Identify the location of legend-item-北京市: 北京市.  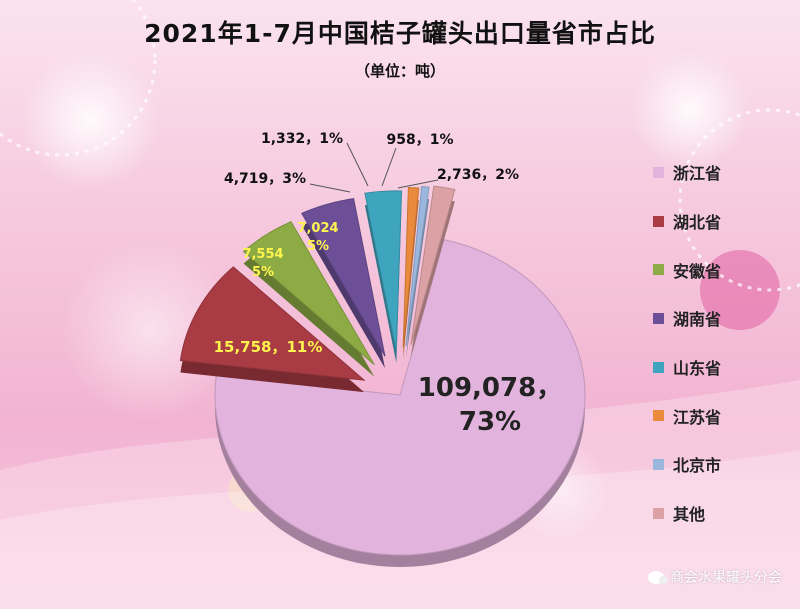
(723, 464).